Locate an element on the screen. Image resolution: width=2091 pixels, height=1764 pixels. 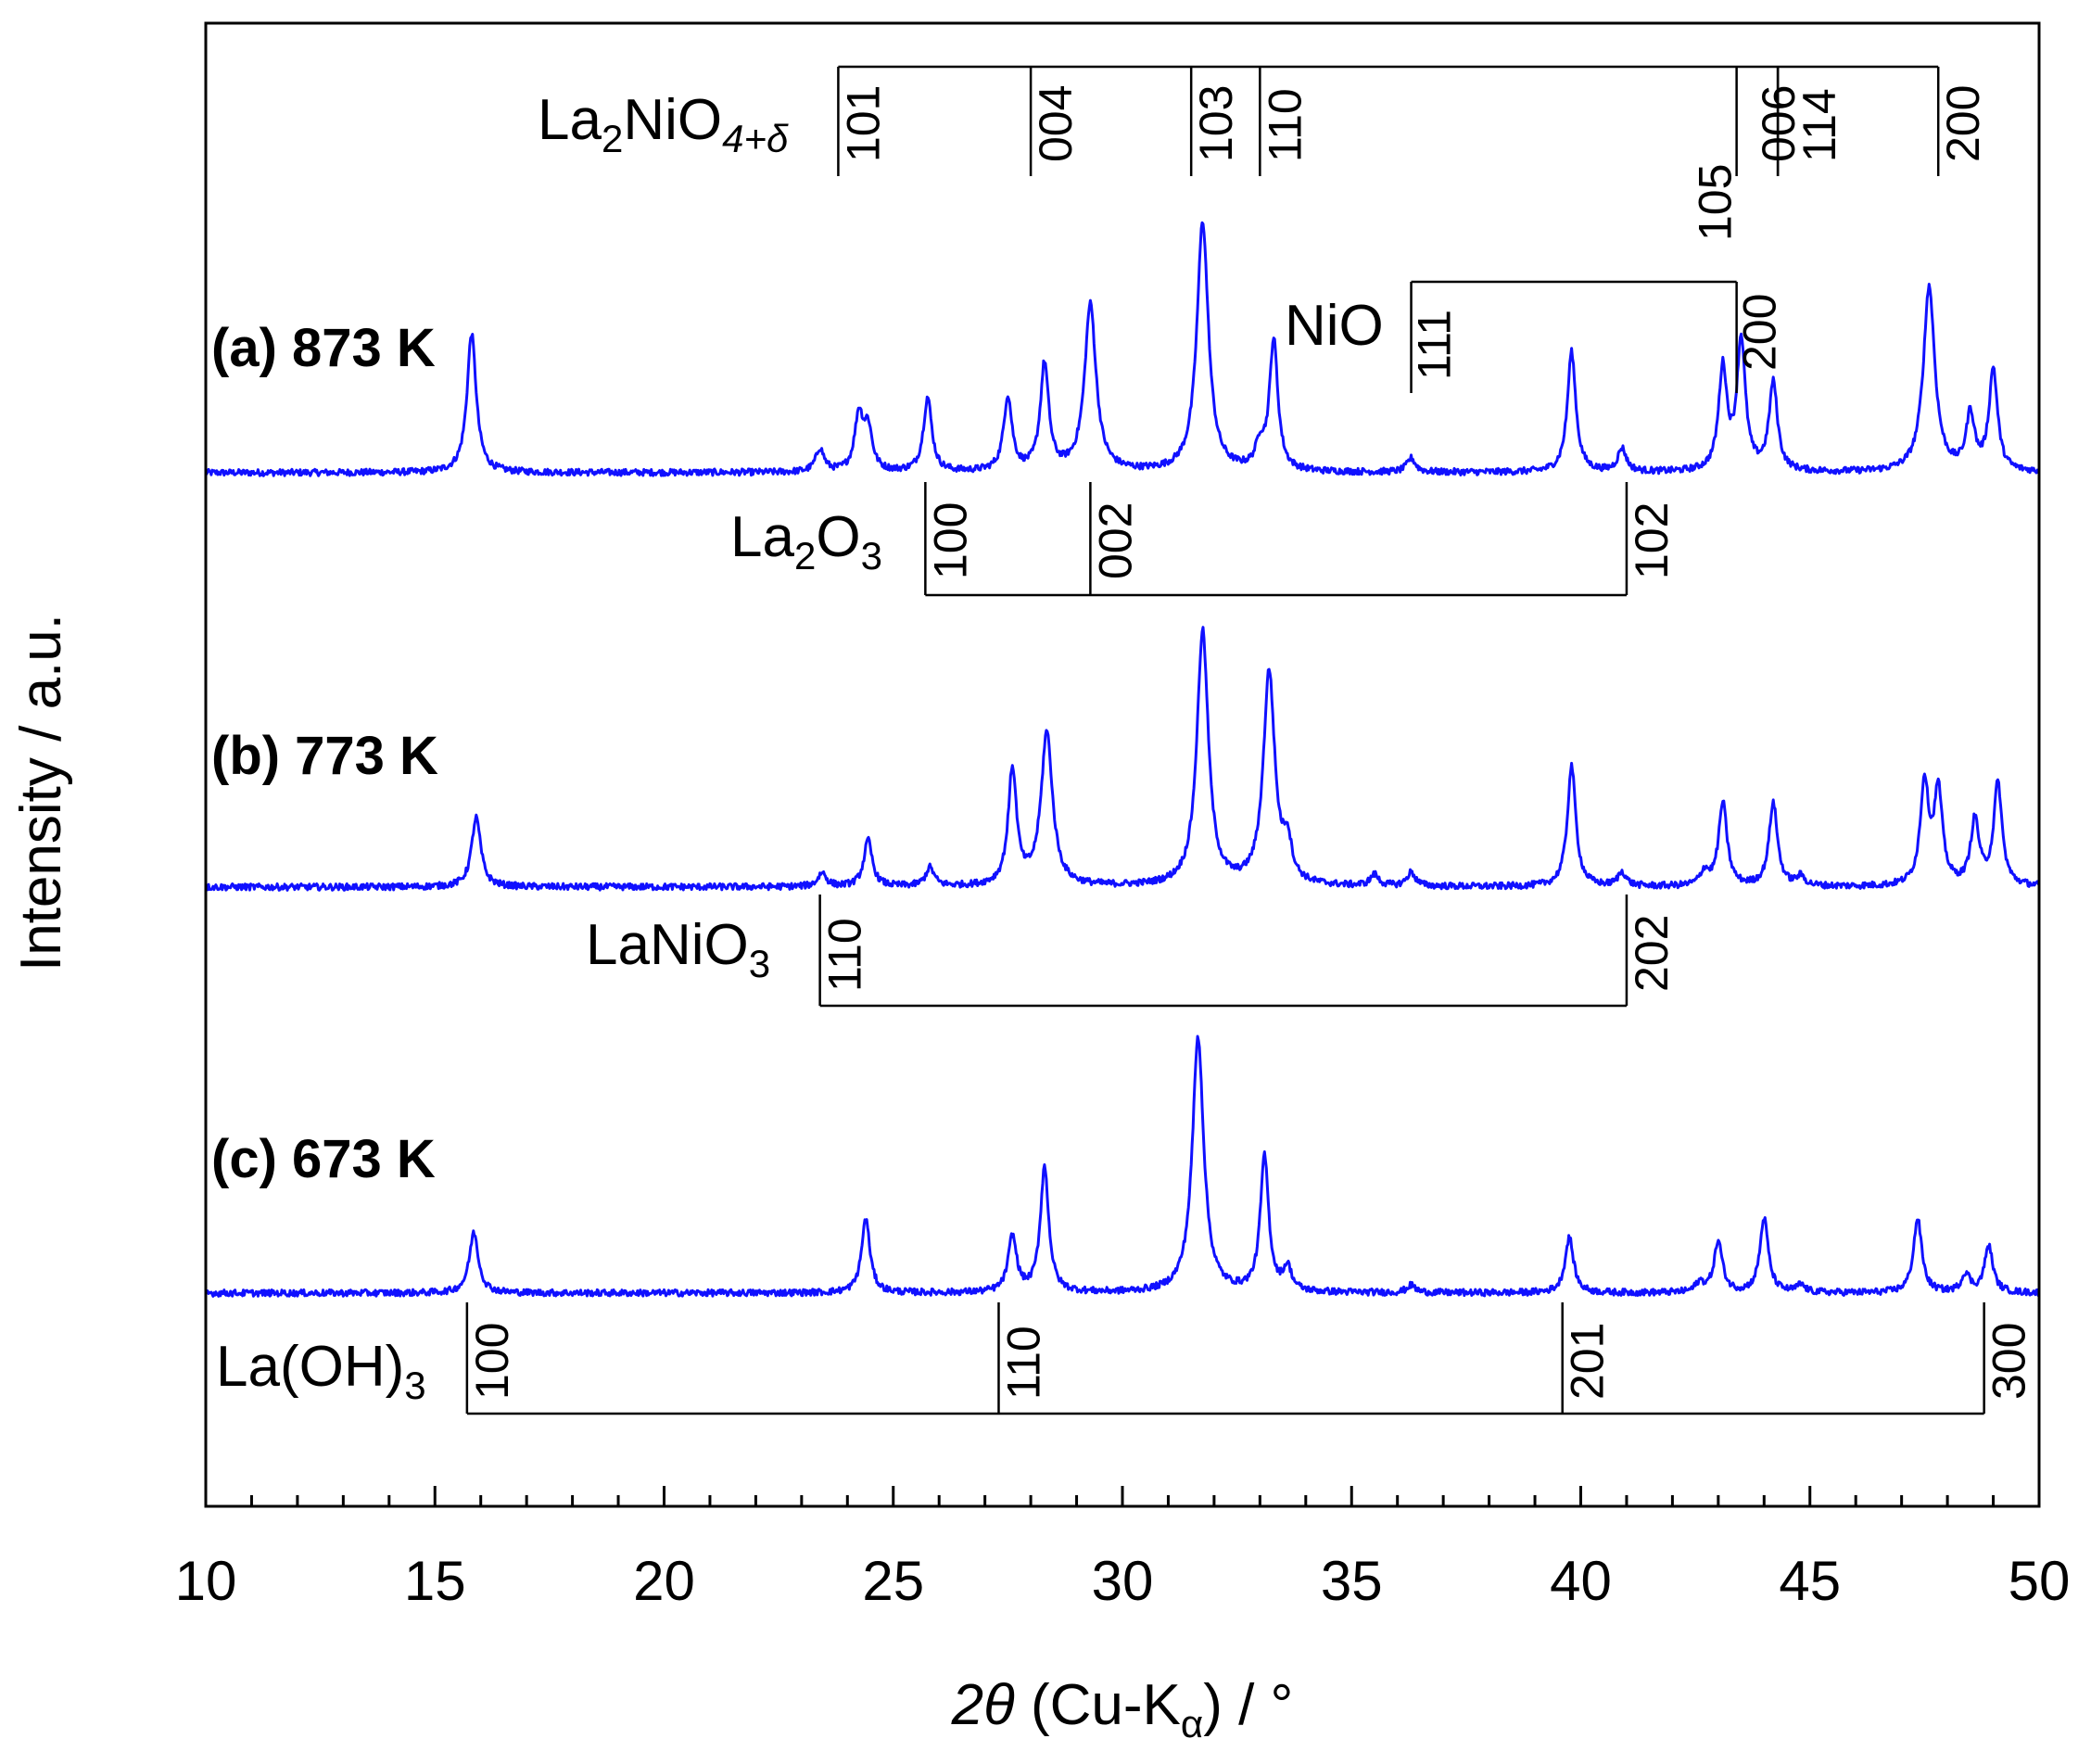
x-tick-label: 10 is located at coordinates (206, 1581).